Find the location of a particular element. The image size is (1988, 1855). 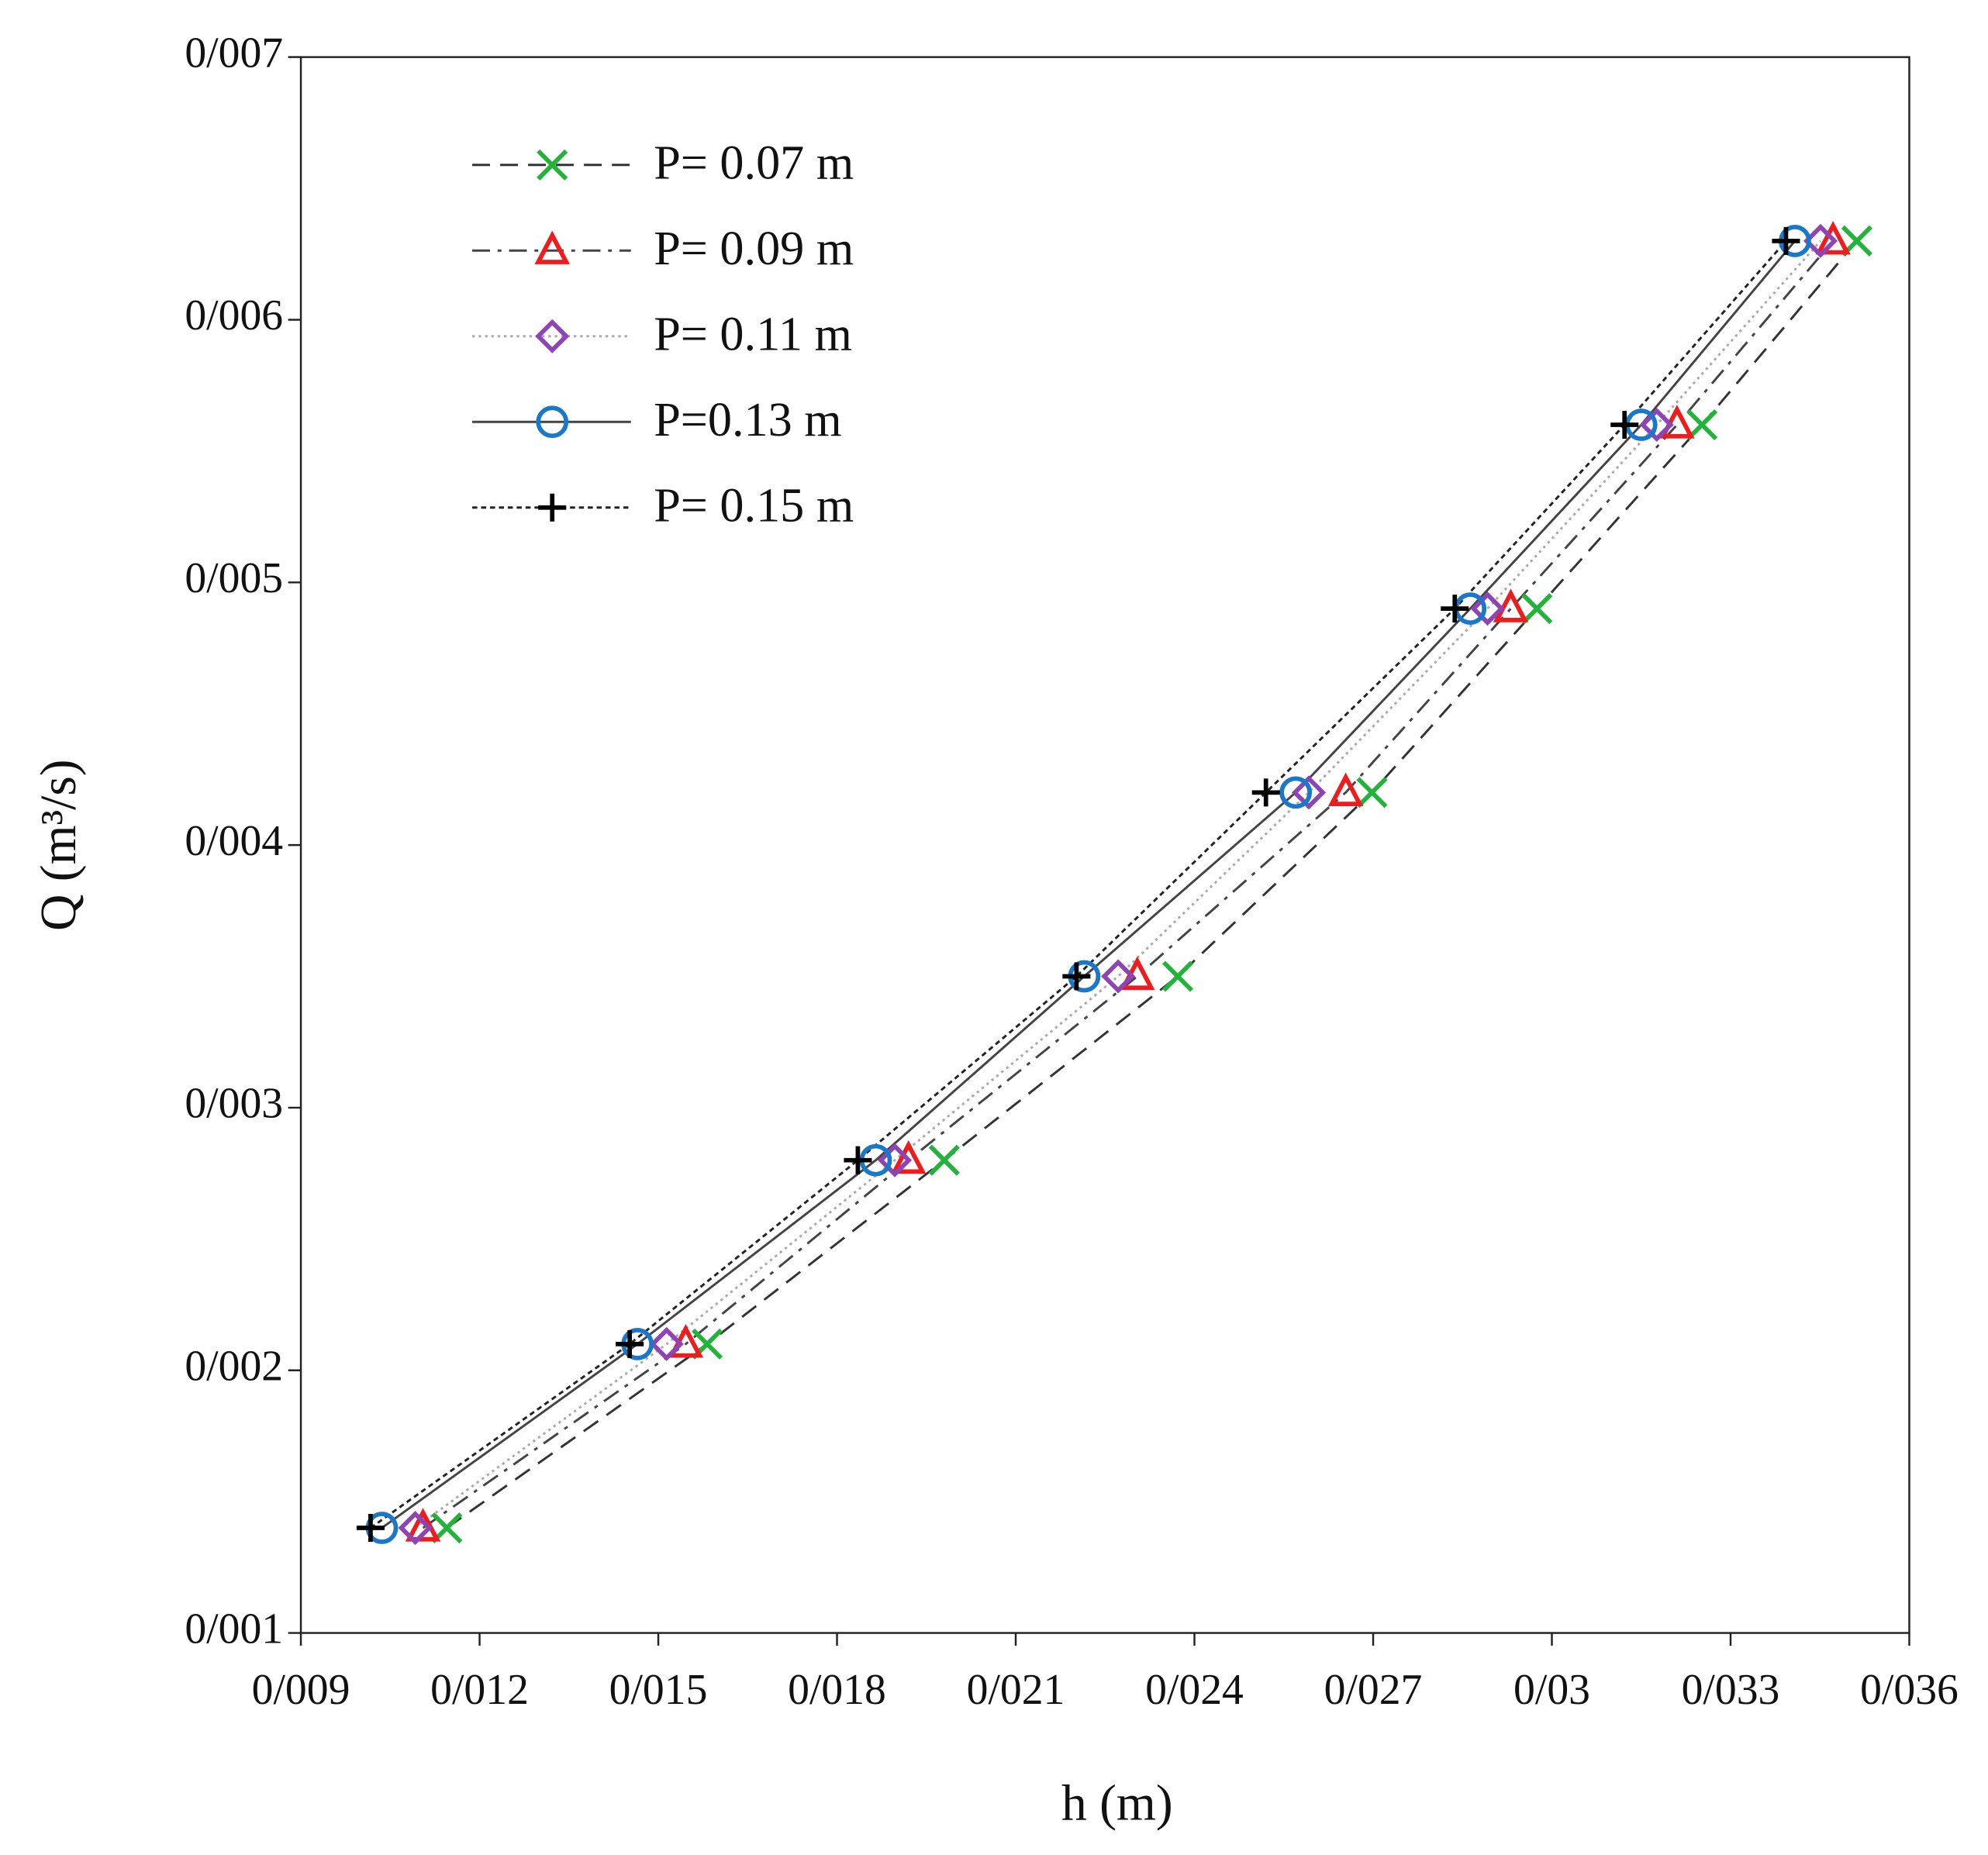

x-tick-label: 0/024 is located at coordinates (1194, 1690).